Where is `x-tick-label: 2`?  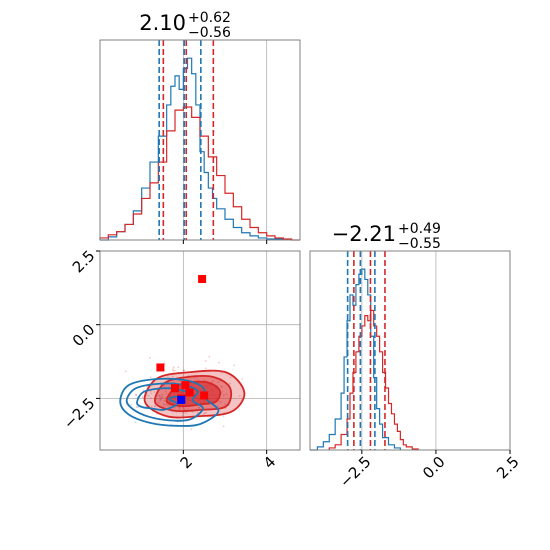 x-tick-label: 2 is located at coordinates (186, 462).